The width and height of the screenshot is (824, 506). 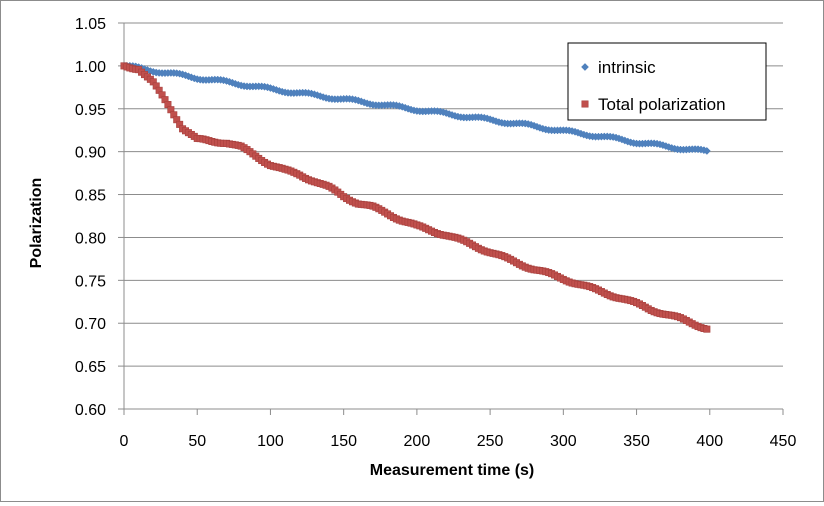 What do you see at coordinates (636, 441) in the screenshot?
I see `x-tick-label: 350` at bounding box center [636, 441].